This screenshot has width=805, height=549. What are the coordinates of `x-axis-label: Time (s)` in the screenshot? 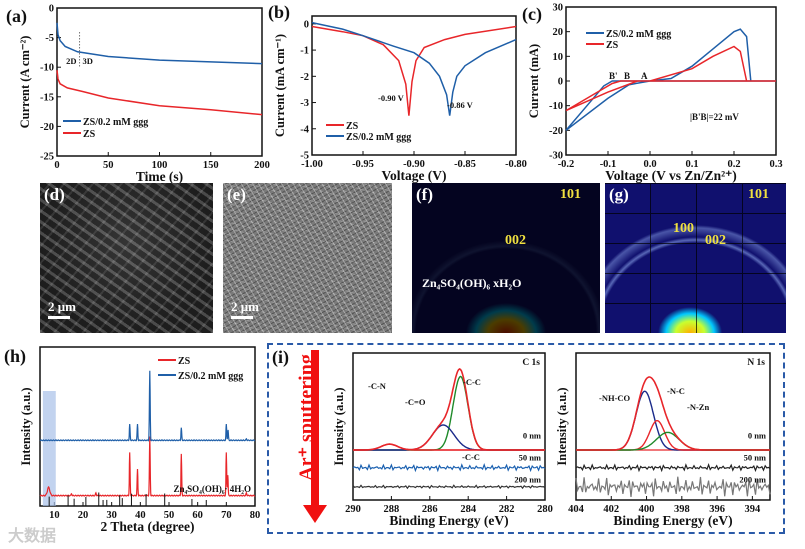 It's located at (159, 176).